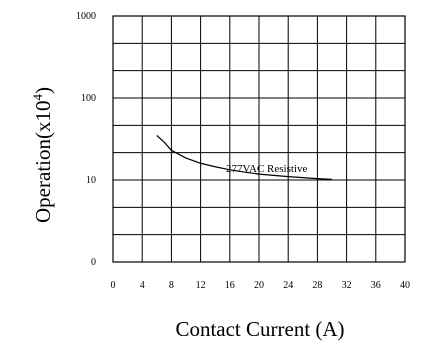 The height and width of the screenshot is (345, 425). What do you see at coordinates (405, 285) in the screenshot?
I see `x-tick-label: 40` at bounding box center [405, 285].